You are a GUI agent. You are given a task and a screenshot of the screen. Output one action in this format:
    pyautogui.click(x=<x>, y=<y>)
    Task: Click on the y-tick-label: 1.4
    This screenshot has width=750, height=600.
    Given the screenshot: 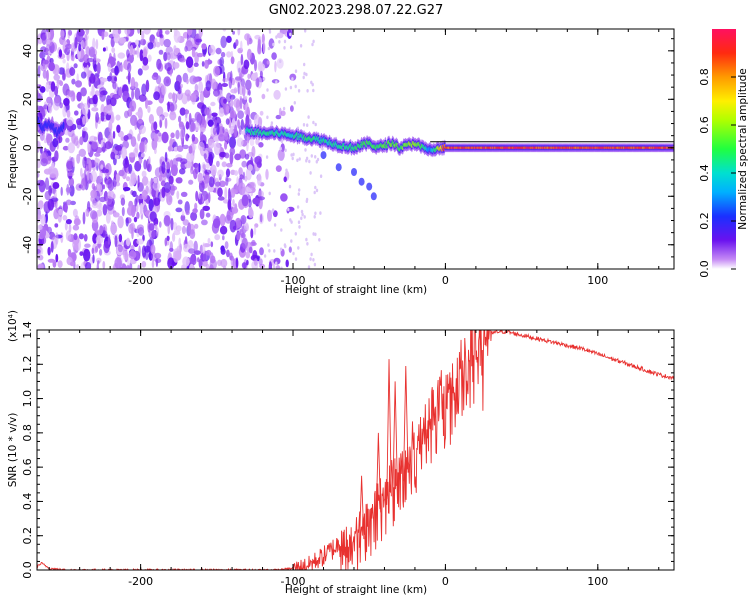 What is the action you would take?
    pyautogui.click(x=27, y=330)
    